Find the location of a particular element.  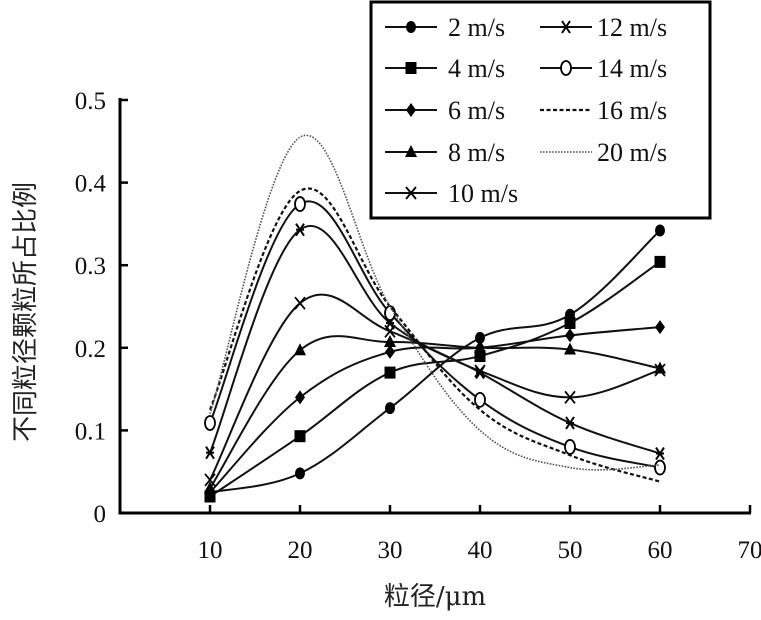

x-tick-label: 50 is located at coordinates (570, 550).